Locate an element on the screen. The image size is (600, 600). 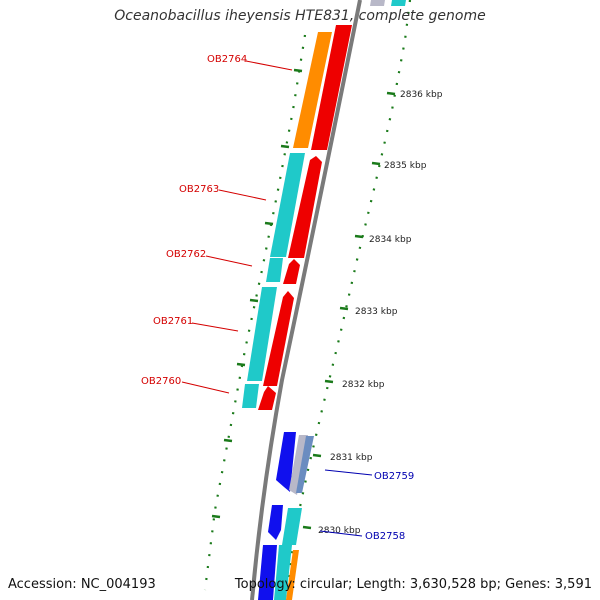
cds-red-ob2763 is located at coordinates (305, 207).